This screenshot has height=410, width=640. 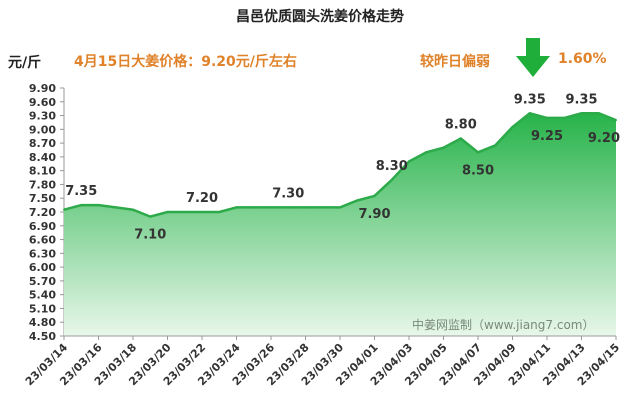 What do you see at coordinates (42, 226) in the screenshot?
I see `y-tick-label: 6.90` at bounding box center [42, 226].